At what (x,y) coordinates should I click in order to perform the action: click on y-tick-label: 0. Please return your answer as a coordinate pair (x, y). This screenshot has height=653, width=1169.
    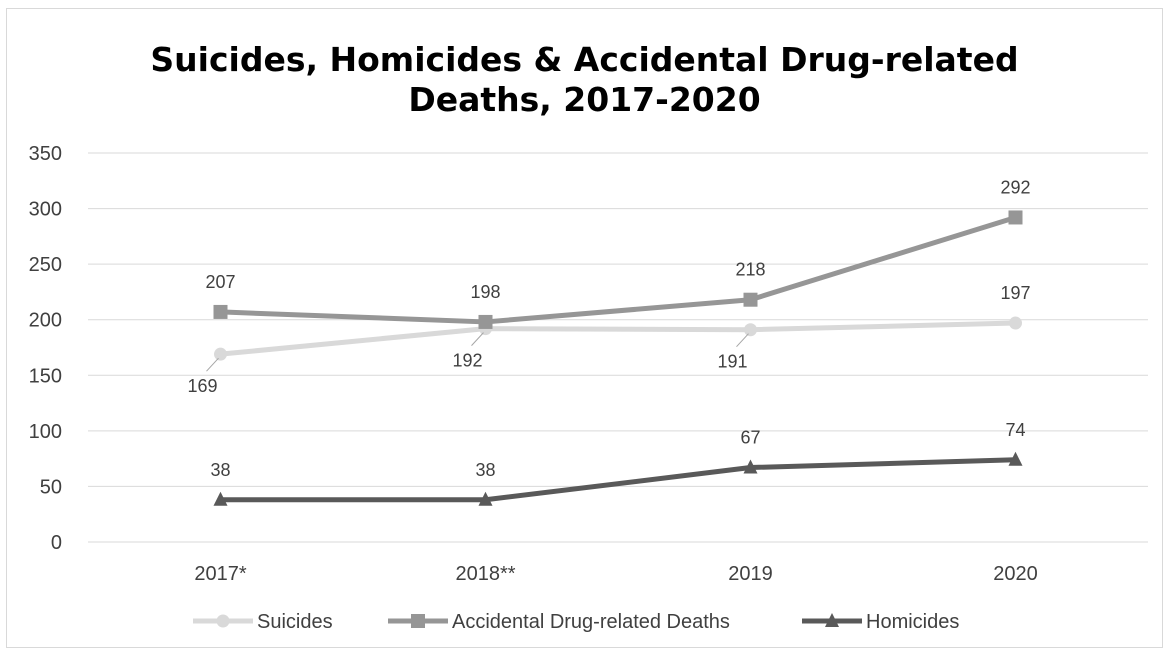
    Looking at the image, I should click on (56, 543).